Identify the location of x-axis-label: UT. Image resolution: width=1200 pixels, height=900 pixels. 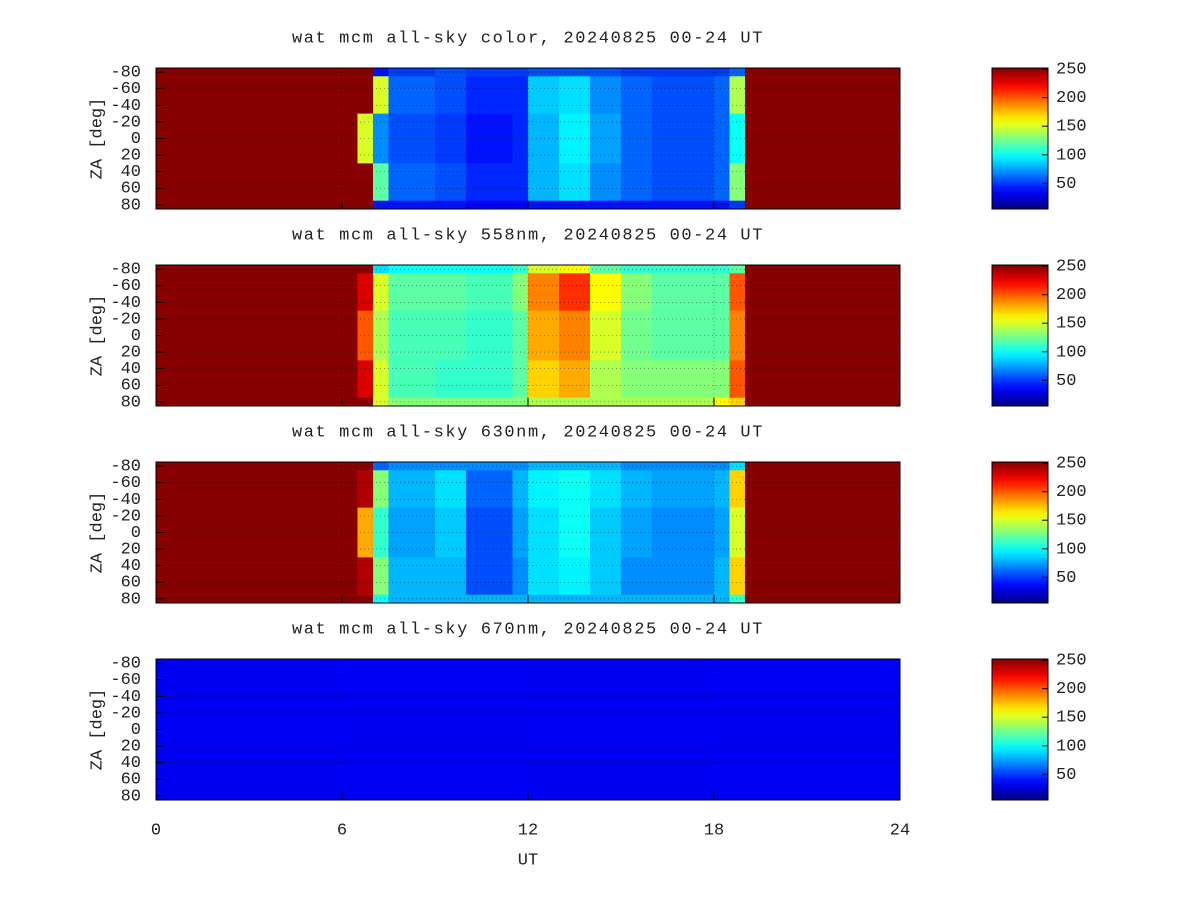
(528, 860).